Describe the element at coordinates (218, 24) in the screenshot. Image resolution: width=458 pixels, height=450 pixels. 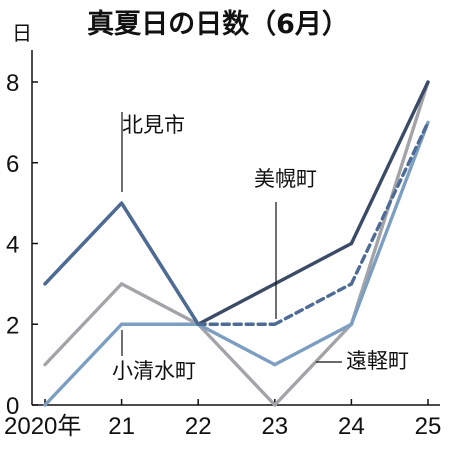
I see `chart-title: 真夏日の日数（6月）` at that location.